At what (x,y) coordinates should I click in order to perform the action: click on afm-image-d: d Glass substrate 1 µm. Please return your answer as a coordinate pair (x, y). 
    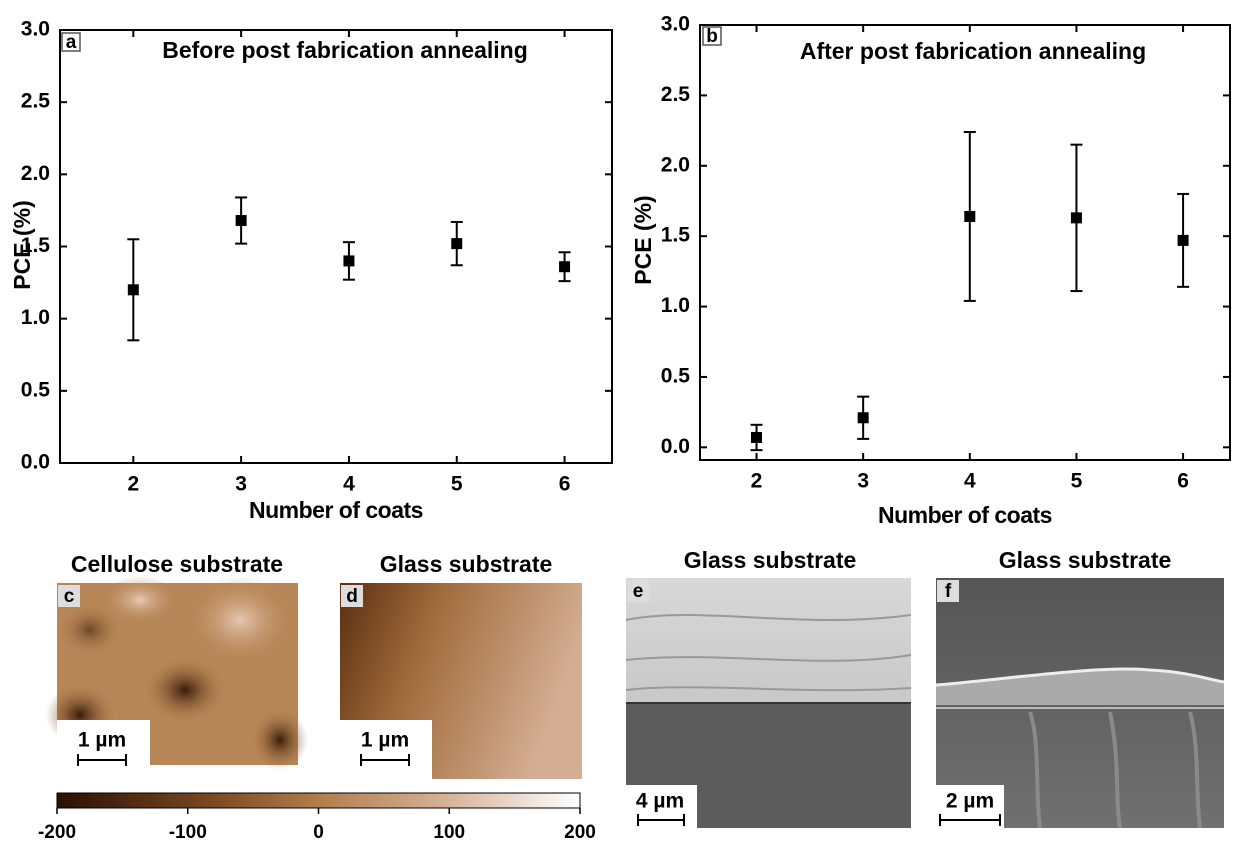
    Looking at the image, I should click on (461, 665).